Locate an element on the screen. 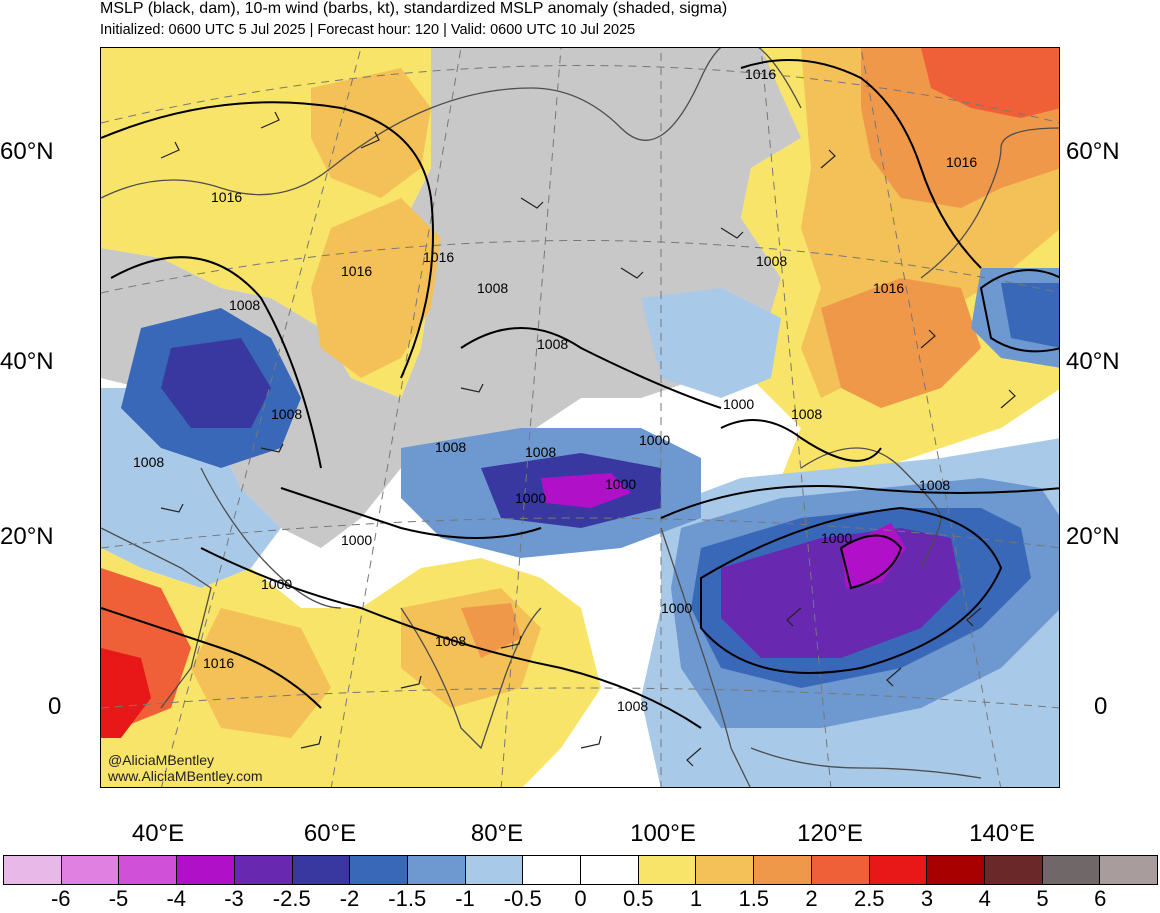 The image size is (1160, 913). anomaly-negative-middle-east is located at coordinates (191, 488).